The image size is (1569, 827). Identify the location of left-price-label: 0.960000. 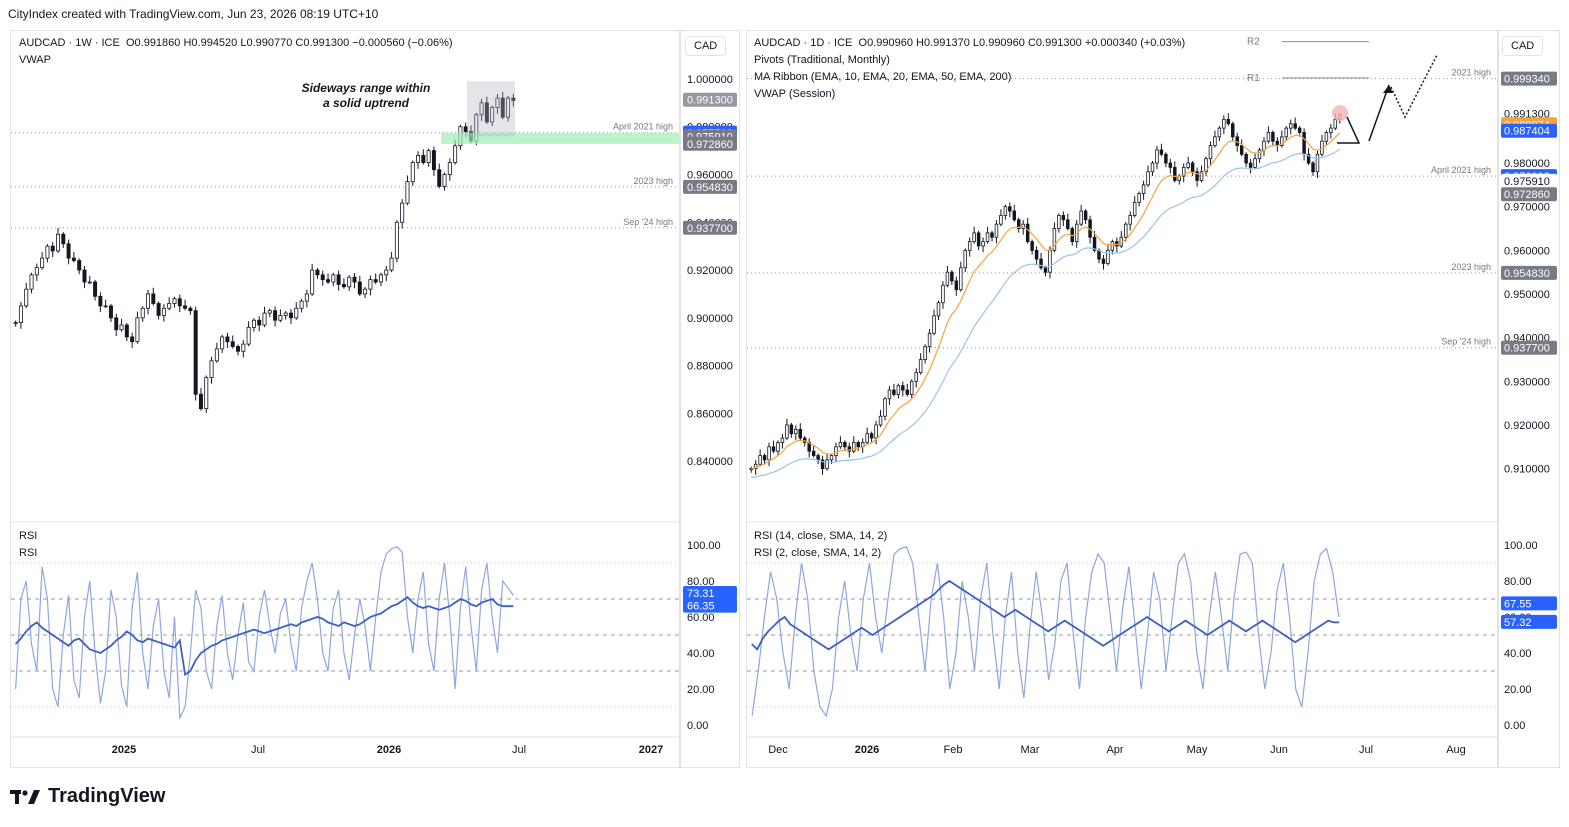
(710, 174).